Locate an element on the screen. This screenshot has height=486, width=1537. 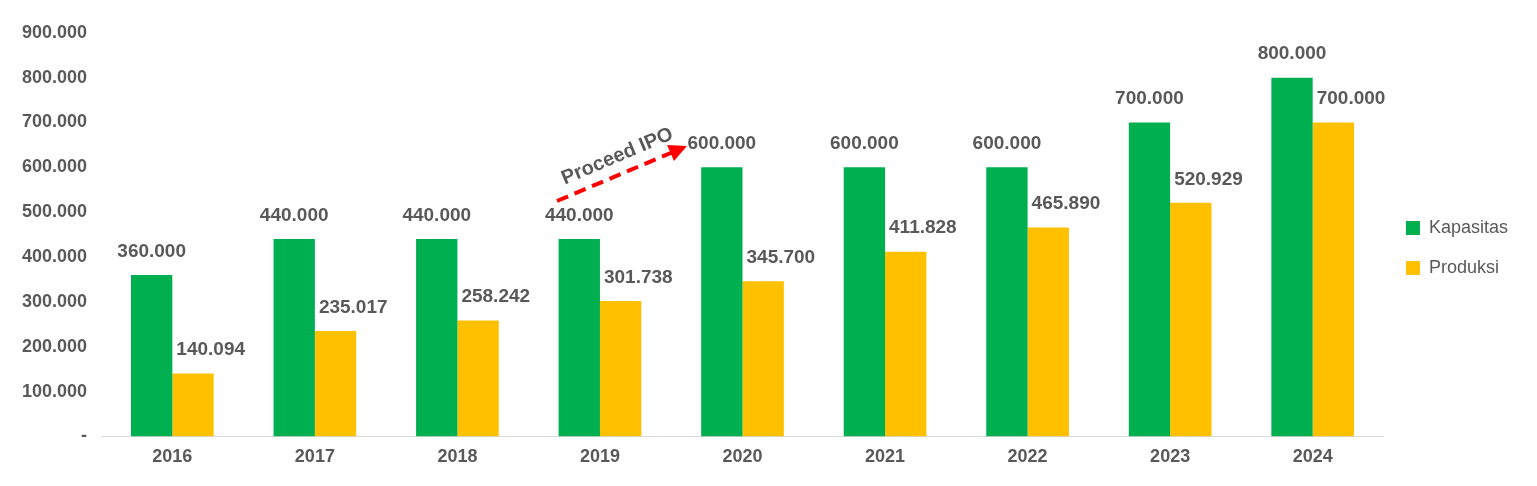
x-tick-label: 2020 is located at coordinates (742, 456).